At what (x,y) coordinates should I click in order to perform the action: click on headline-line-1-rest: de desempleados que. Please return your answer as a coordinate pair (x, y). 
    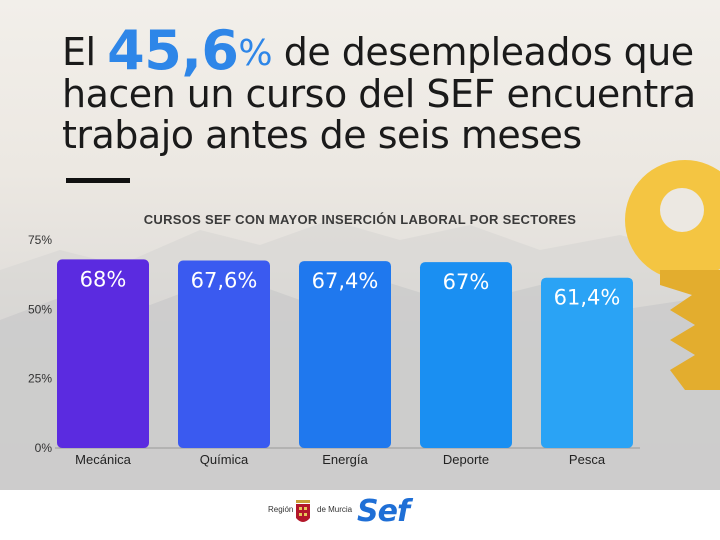
    Looking at the image, I should click on (488, 52).